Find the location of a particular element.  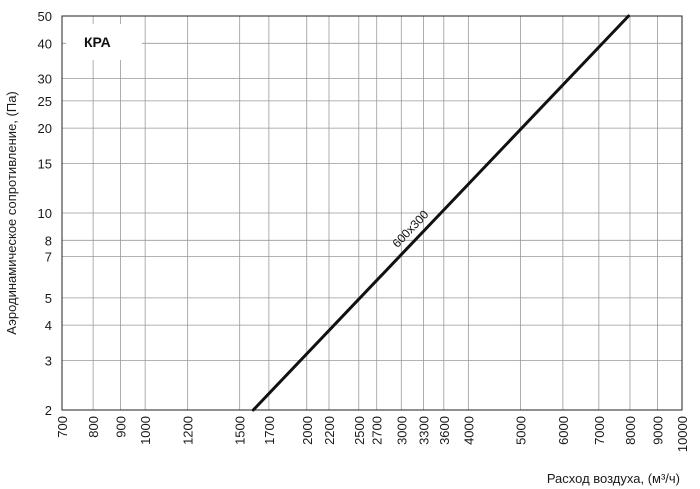

badge-box is located at coordinates (104, 42).